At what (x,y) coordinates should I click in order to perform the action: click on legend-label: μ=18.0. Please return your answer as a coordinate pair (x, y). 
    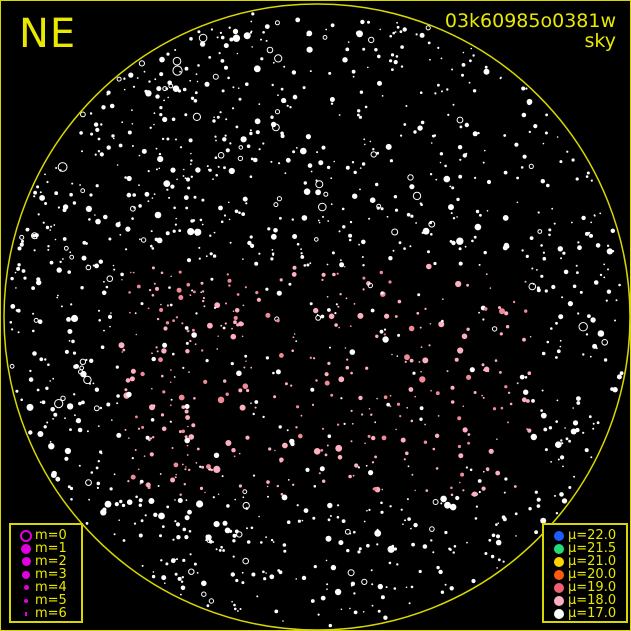
    Looking at the image, I should click on (592, 600).